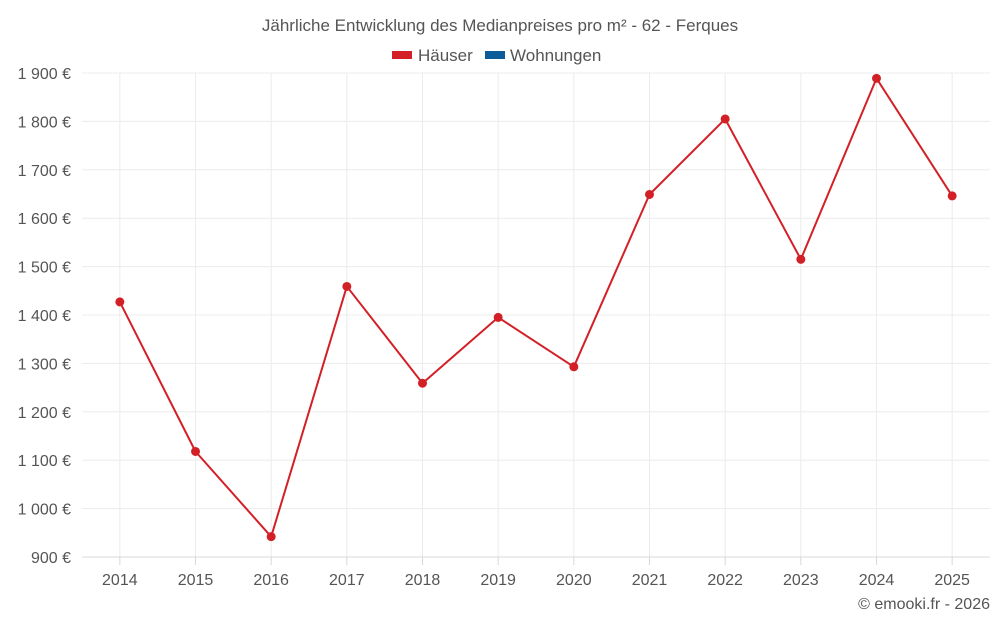  What do you see at coordinates (120, 580) in the screenshot?
I see `x-tick-label: 2014` at bounding box center [120, 580].